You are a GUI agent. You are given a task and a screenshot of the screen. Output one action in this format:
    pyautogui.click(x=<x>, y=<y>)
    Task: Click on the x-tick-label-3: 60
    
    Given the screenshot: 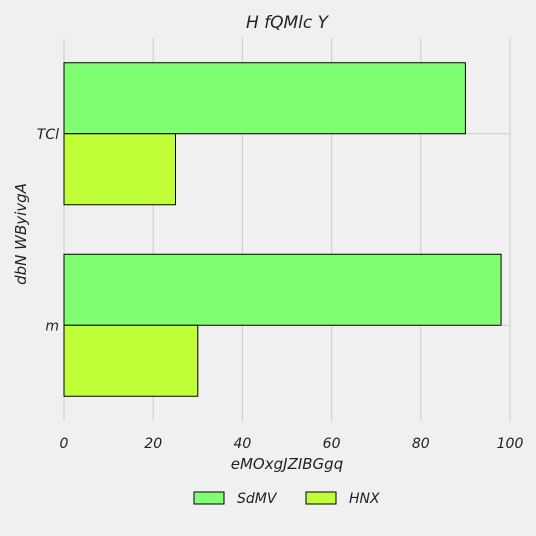 What is the action you would take?
    pyautogui.click(x=332, y=444)
    